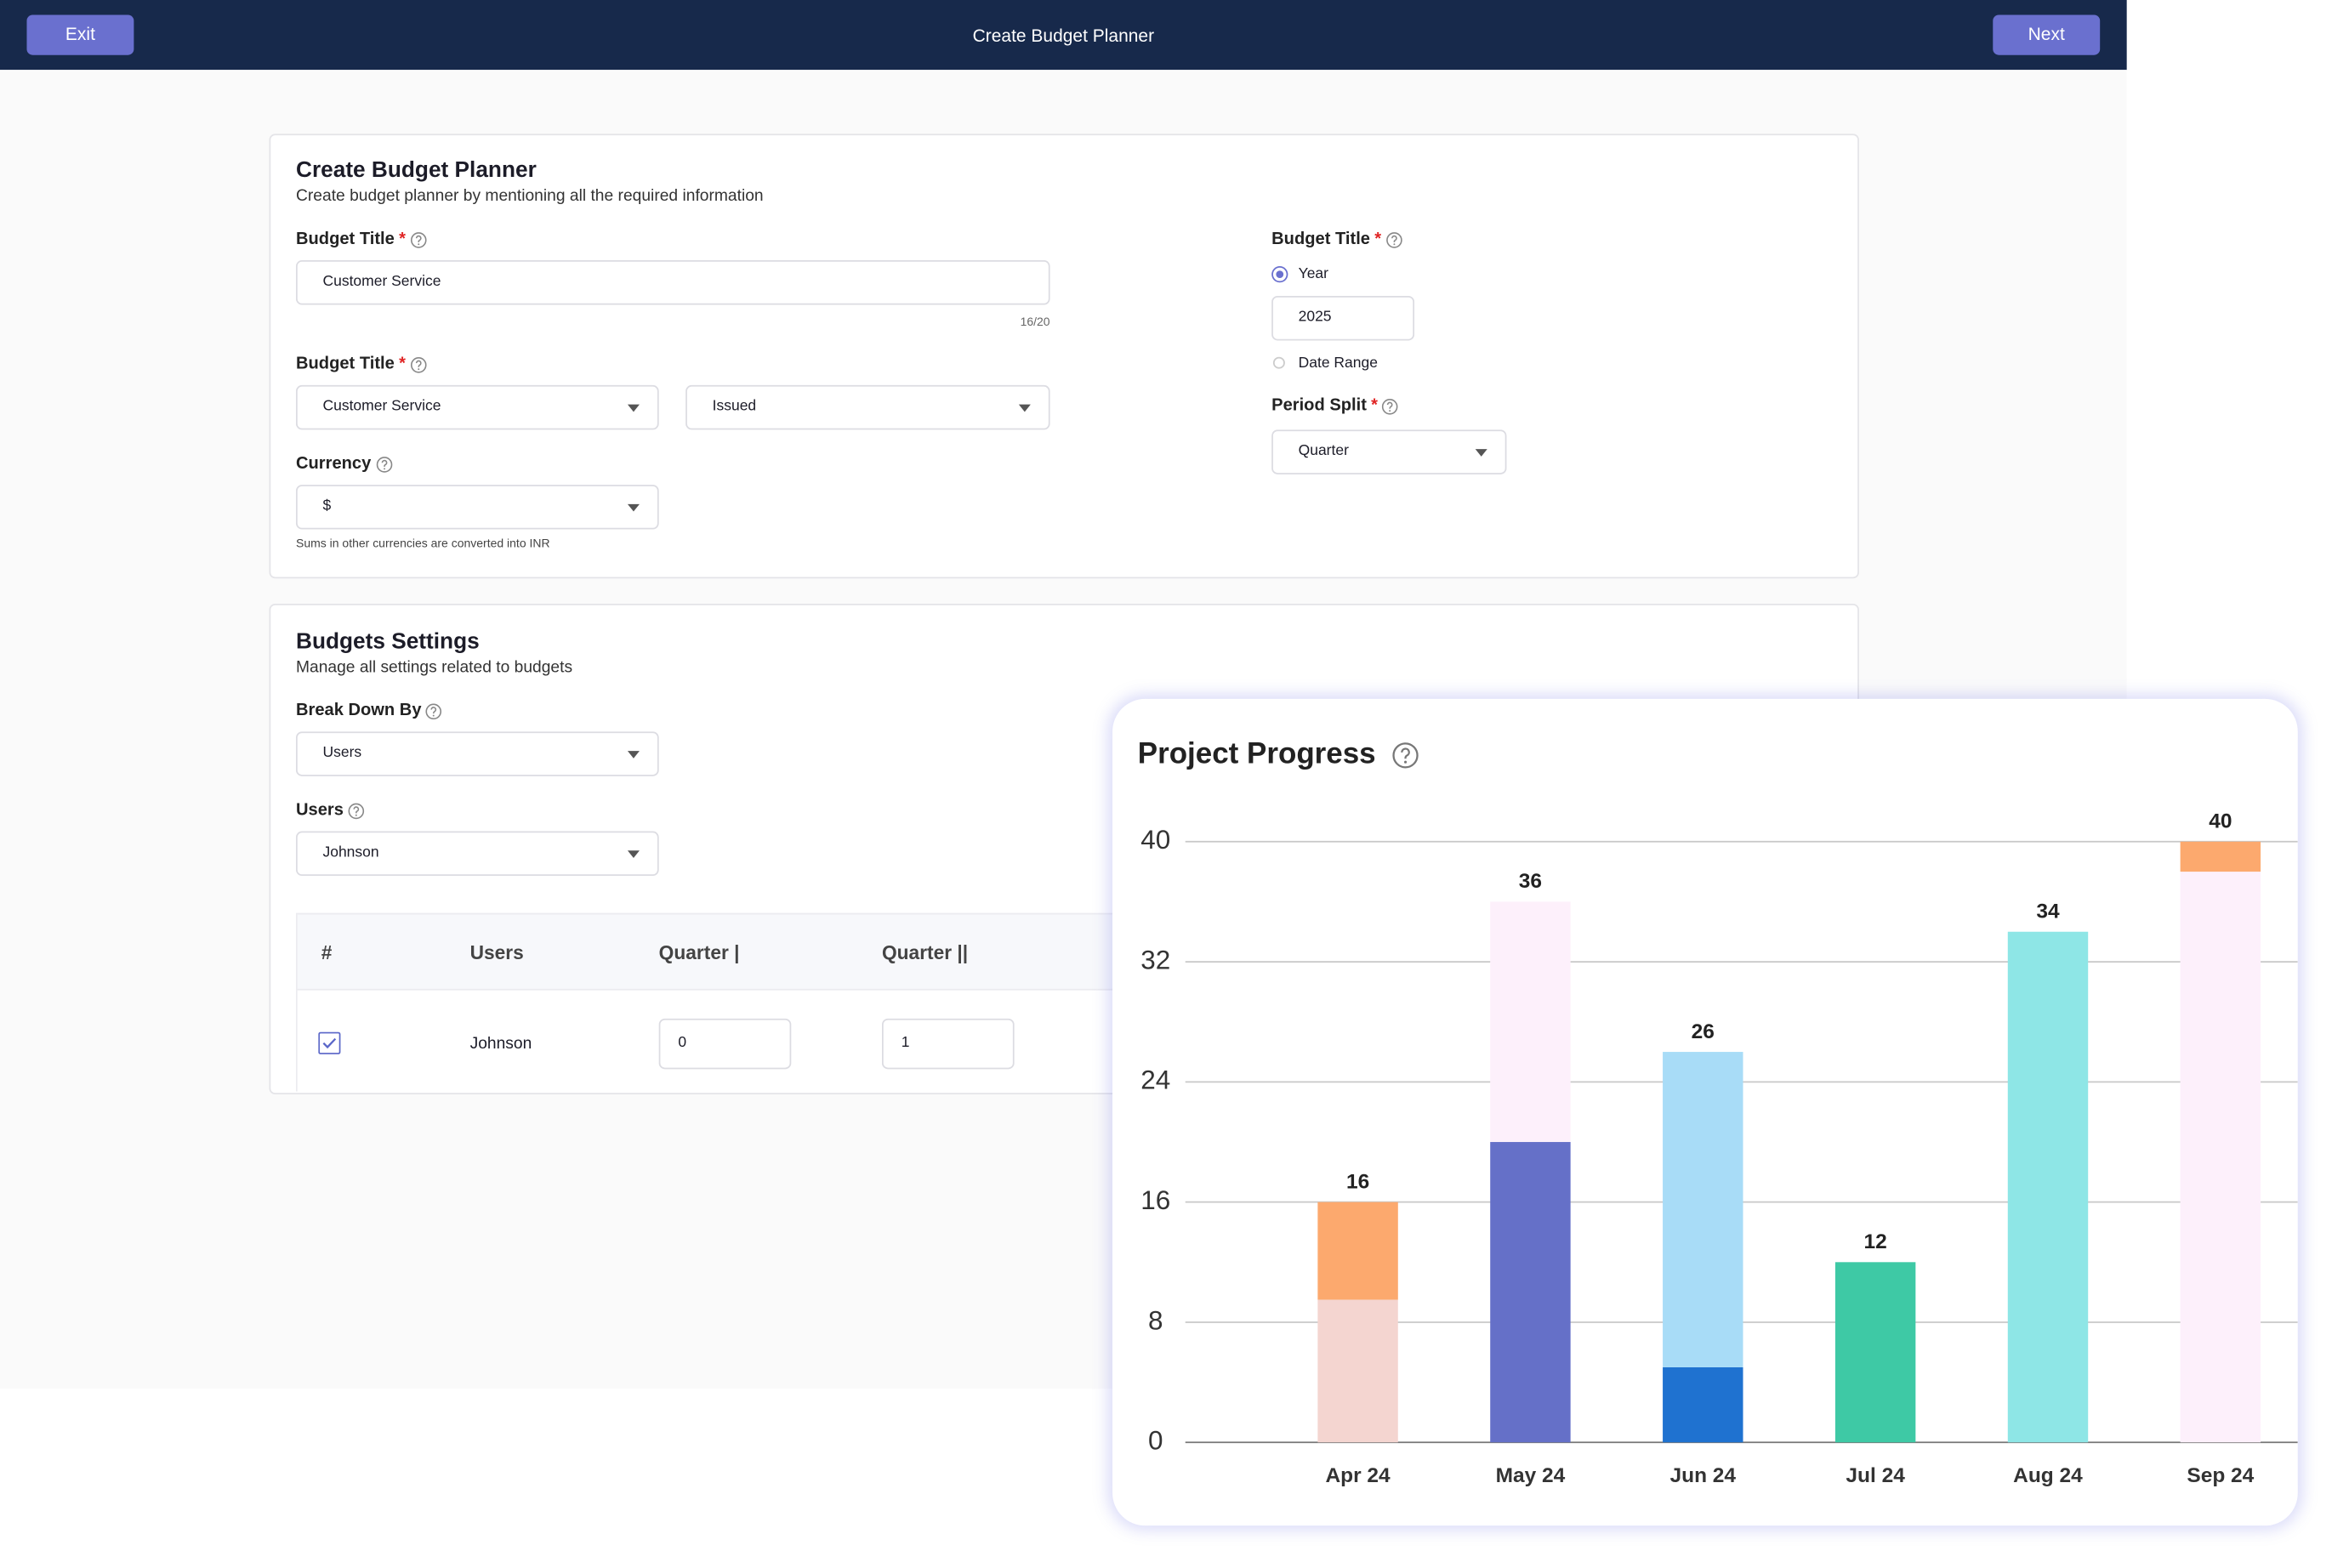 The height and width of the screenshot is (1568, 2332). What do you see at coordinates (1358, 1475) in the screenshot?
I see `x-tick-label: Apr 24` at bounding box center [1358, 1475].